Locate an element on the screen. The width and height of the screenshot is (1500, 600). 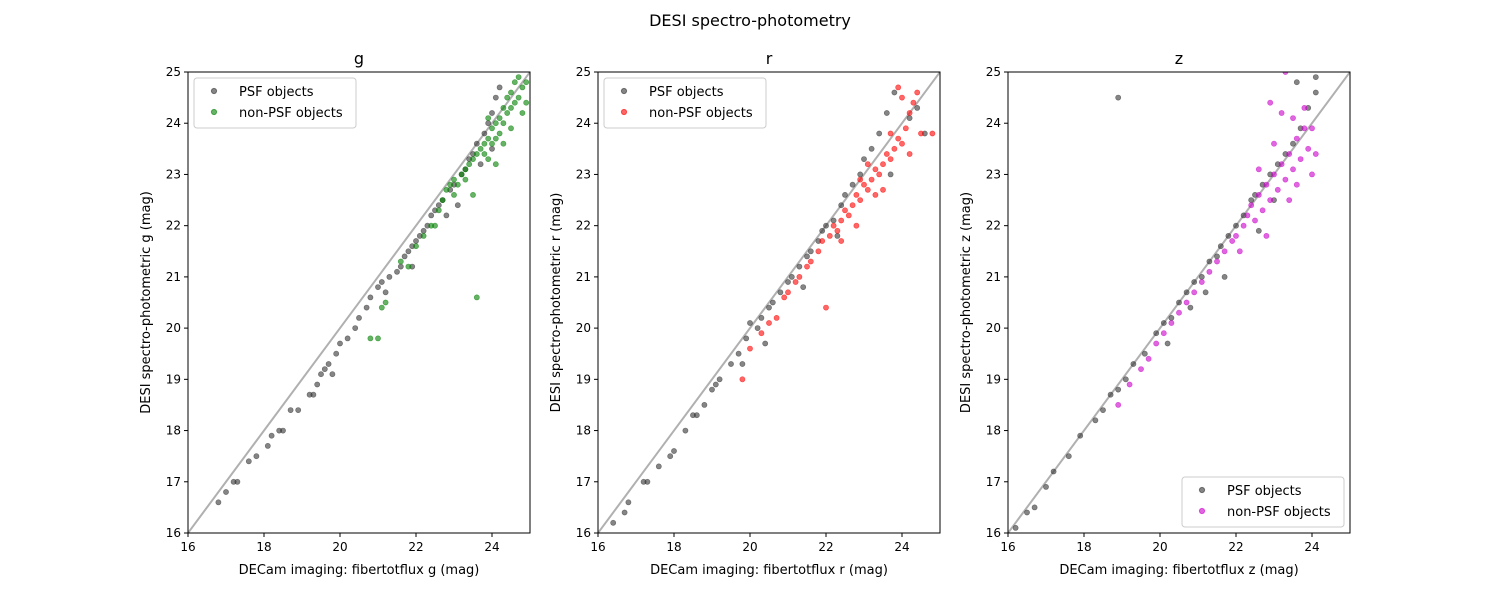
legend-marker is located at coordinates (624, 112).